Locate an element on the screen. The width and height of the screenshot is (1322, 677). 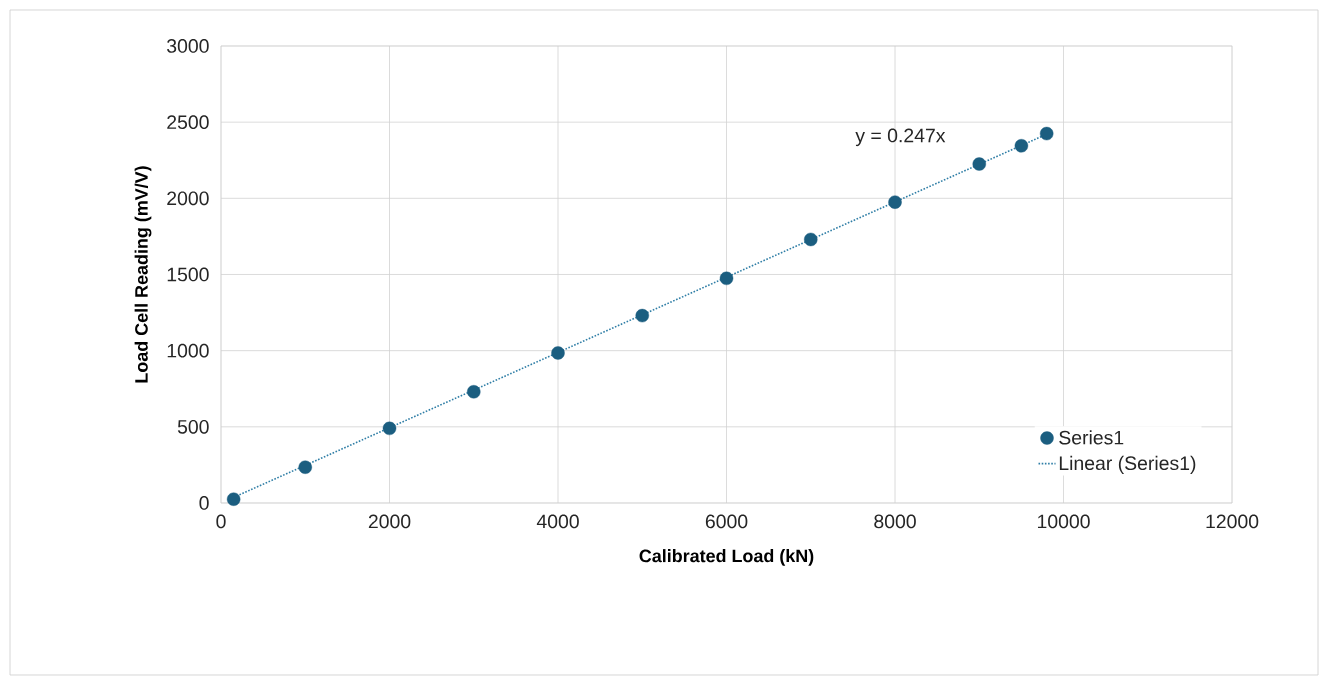
x-axis-title: Calibrated Load (kN) is located at coordinates (726, 557).